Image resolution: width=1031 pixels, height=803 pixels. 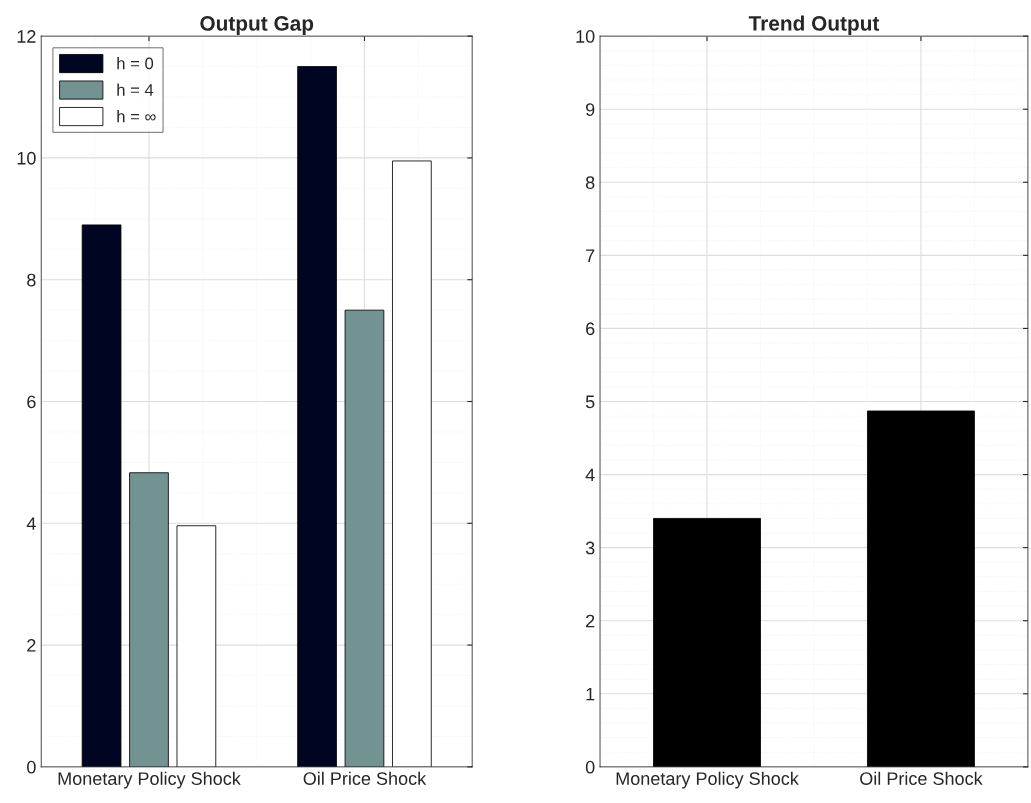 What do you see at coordinates (590, 694) in the screenshot?
I see `y-tick-label: 1` at bounding box center [590, 694].